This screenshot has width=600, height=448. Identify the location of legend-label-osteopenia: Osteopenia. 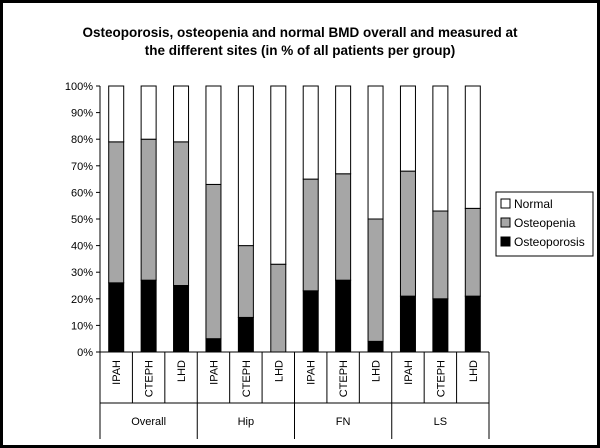
(545, 223).